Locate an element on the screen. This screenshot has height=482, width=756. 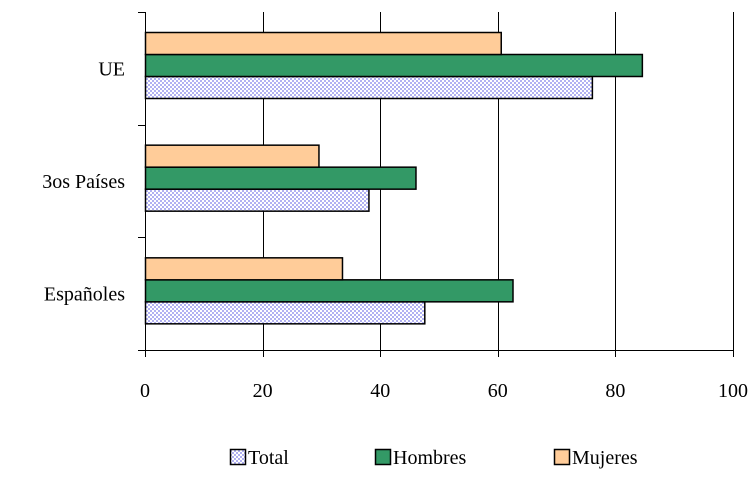
legend-label-total: Total is located at coordinates (268, 458).